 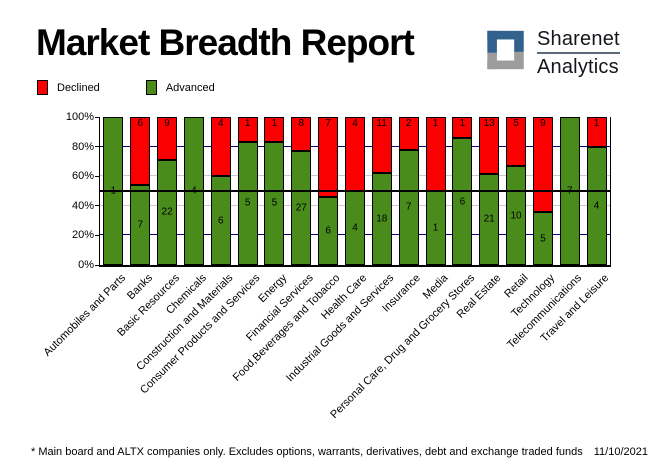 What do you see at coordinates (167, 123) in the screenshot?
I see `declined-value-label: 9` at bounding box center [167, 123].